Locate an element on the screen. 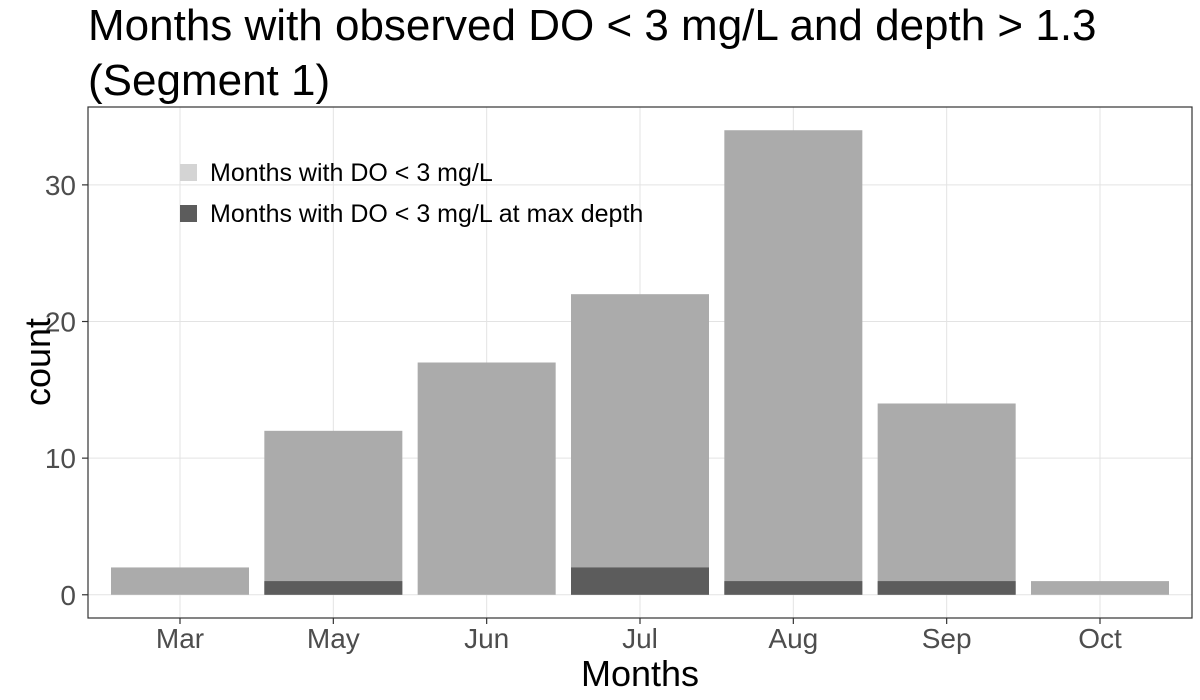 The image size is (1200, 700). bar-total-jun is located at coordinates (486, 478).